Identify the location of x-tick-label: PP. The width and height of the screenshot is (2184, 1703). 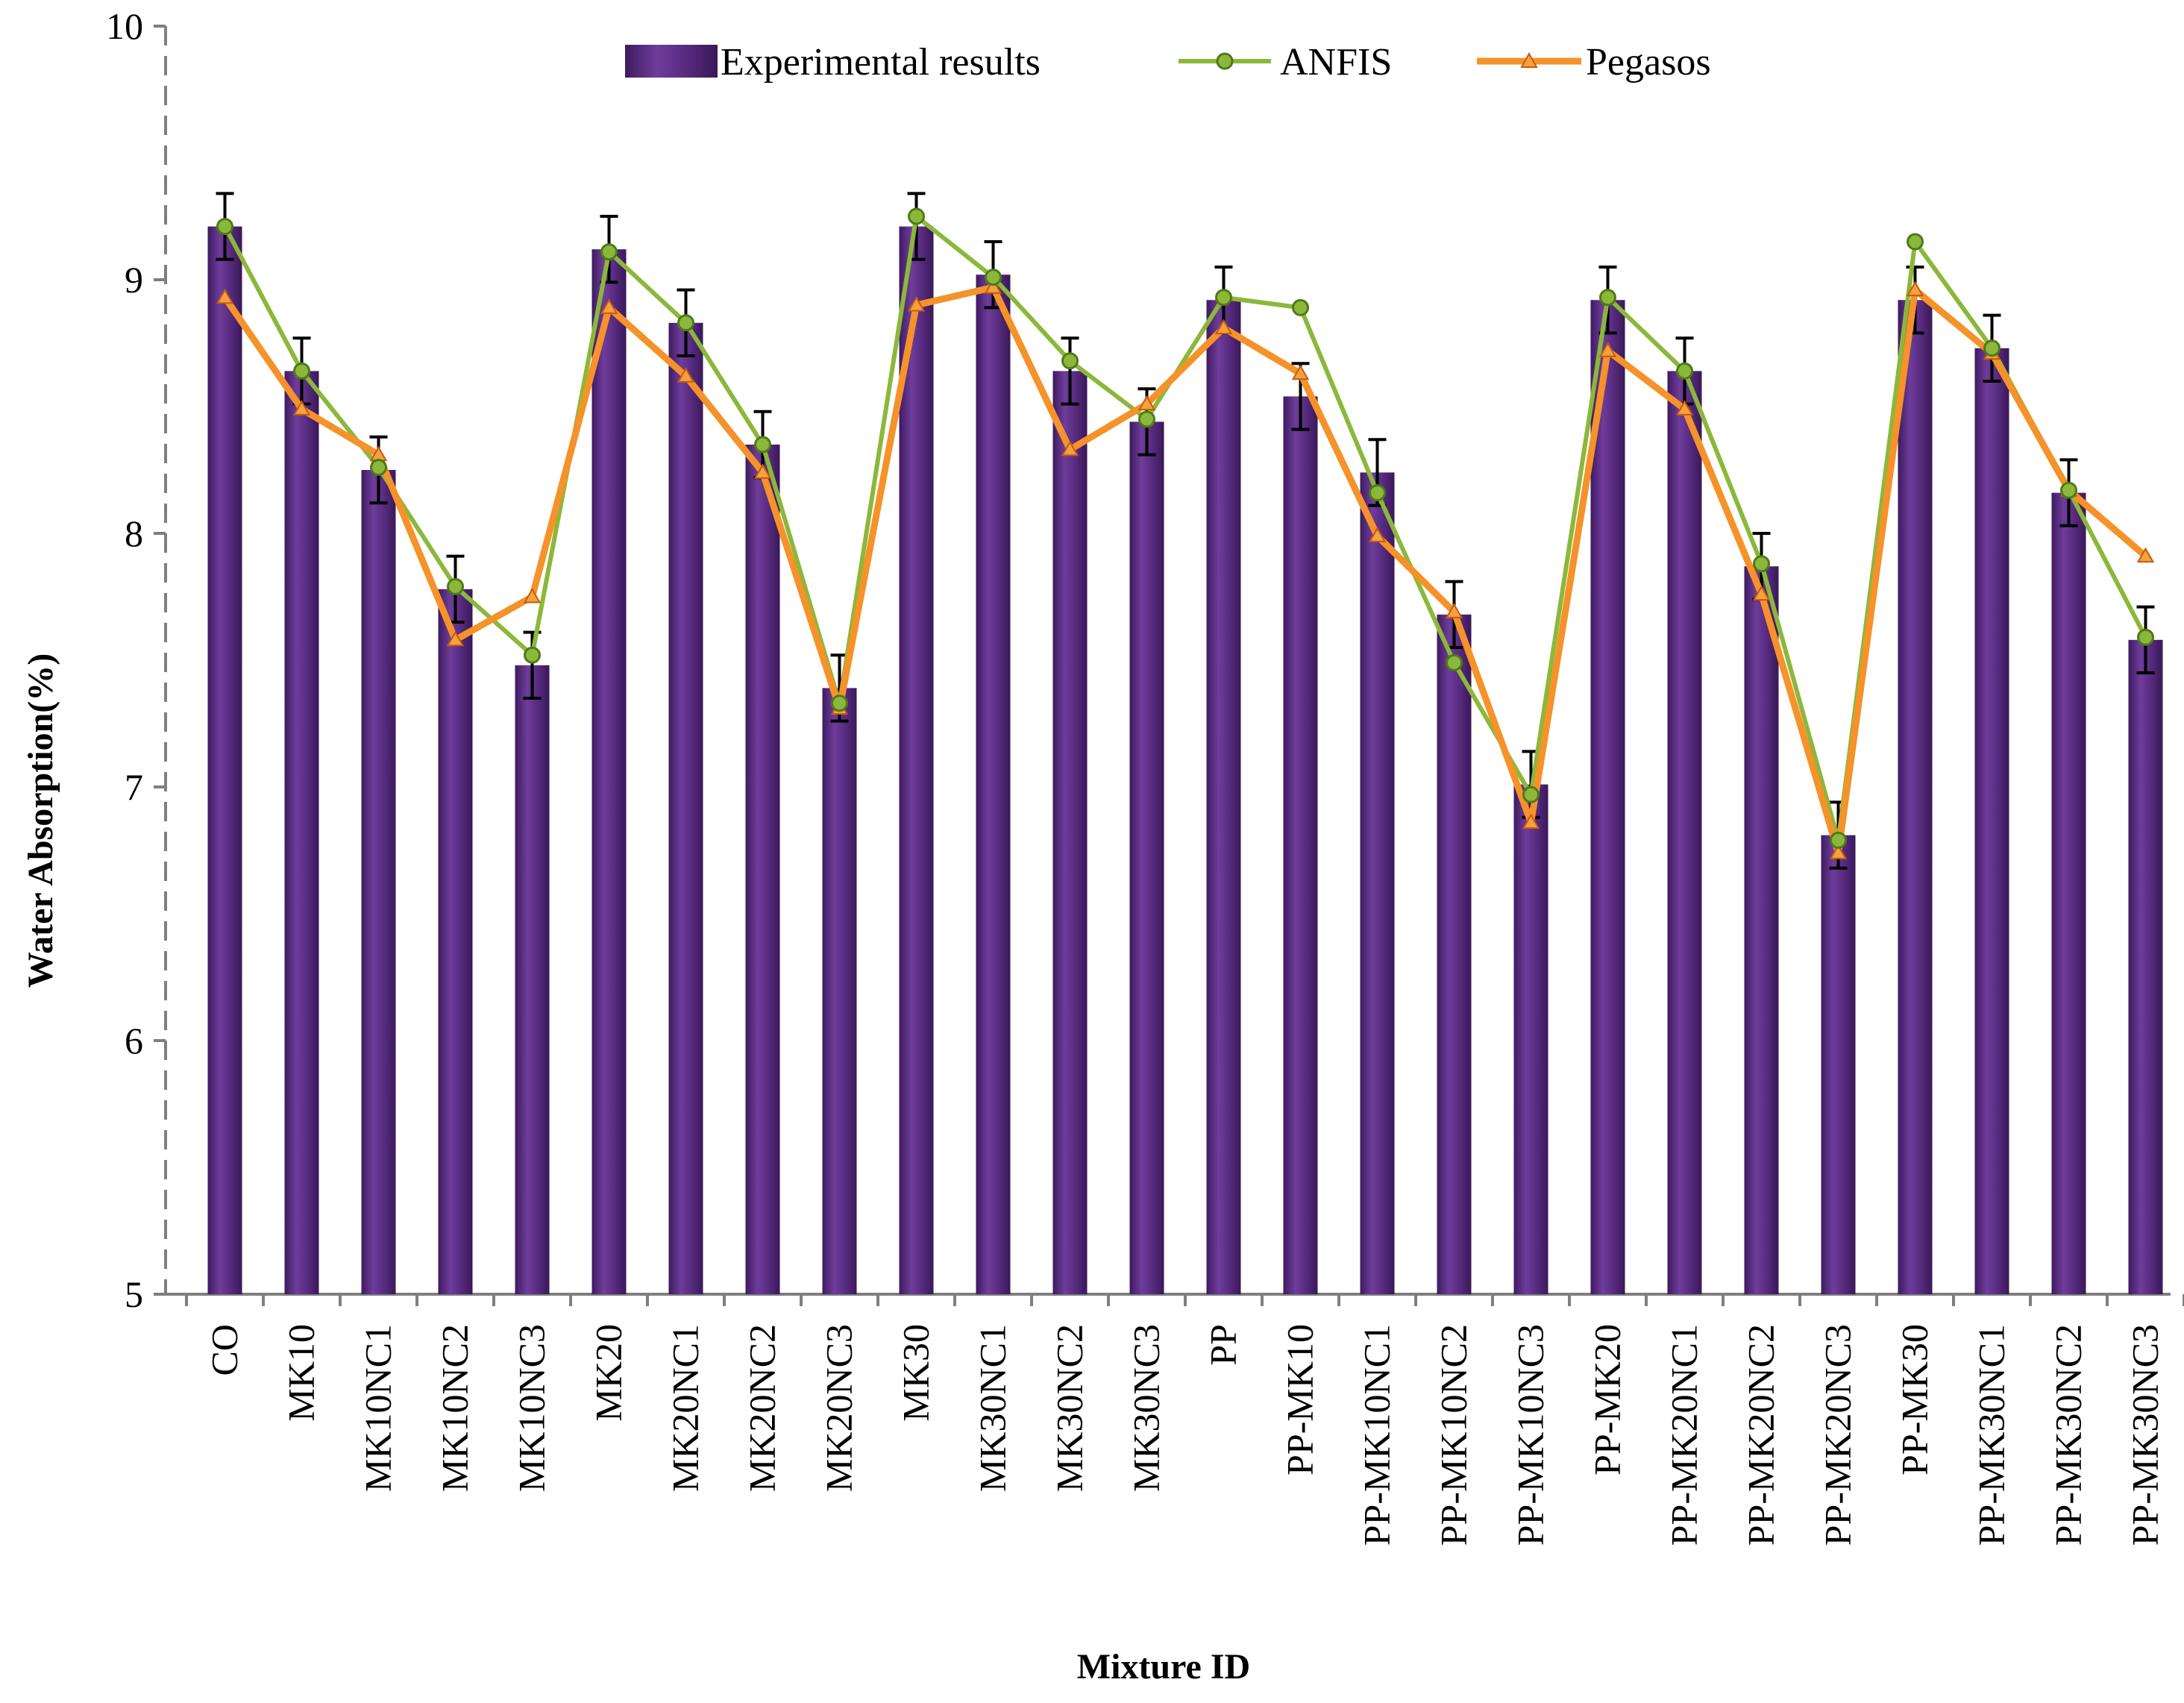
(1223, 1345).